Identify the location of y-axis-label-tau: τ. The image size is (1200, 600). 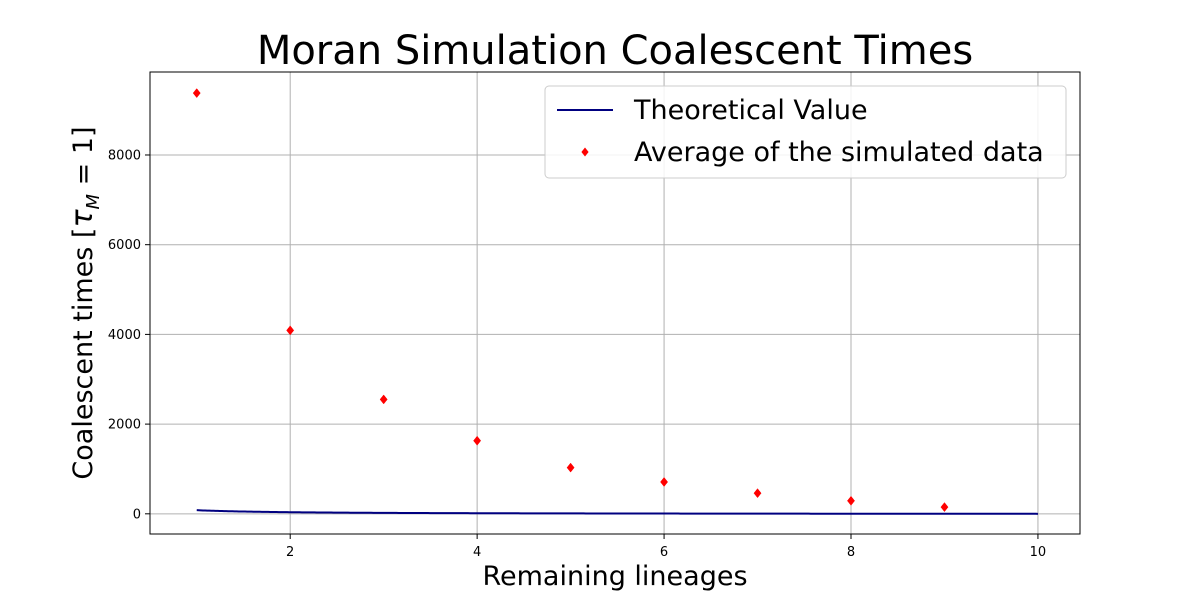
(82, 218).